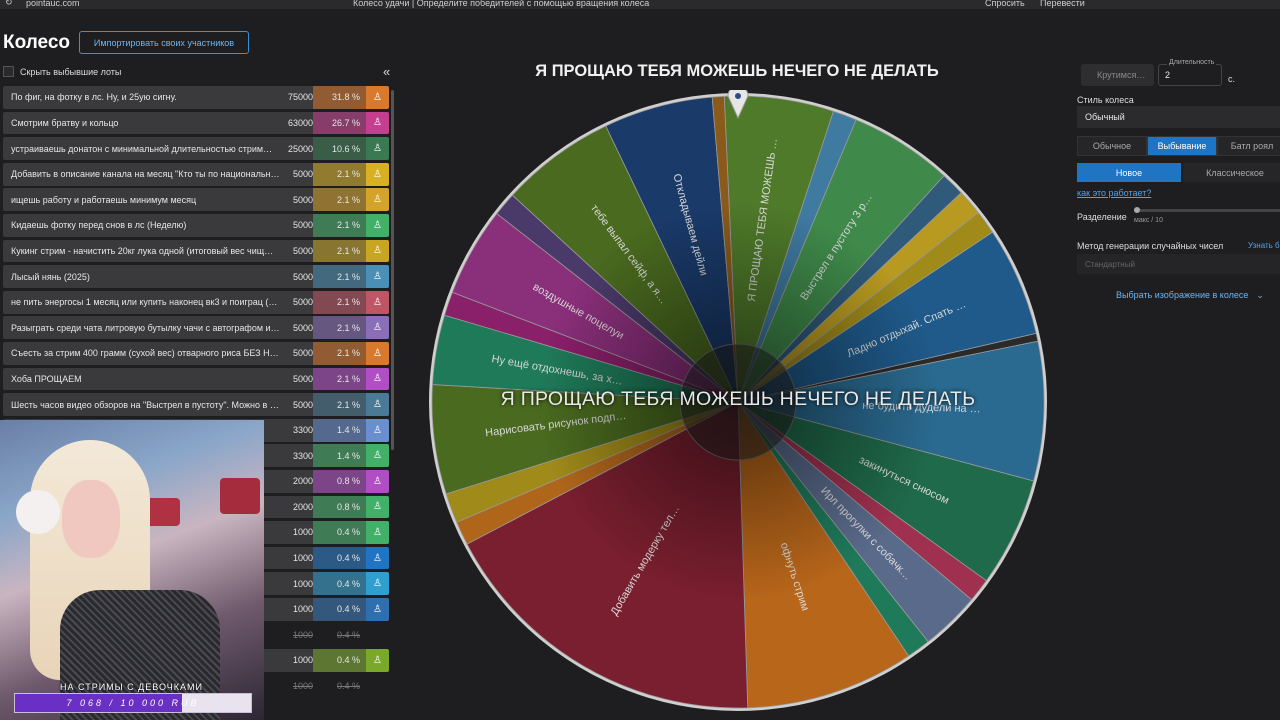 The height and width of the screenshot is (720, 1280). What do you see at coordinates (53, 4) in the screenshot?
I see `address-bar: pointauc.com` at bounding box center [53, 4].